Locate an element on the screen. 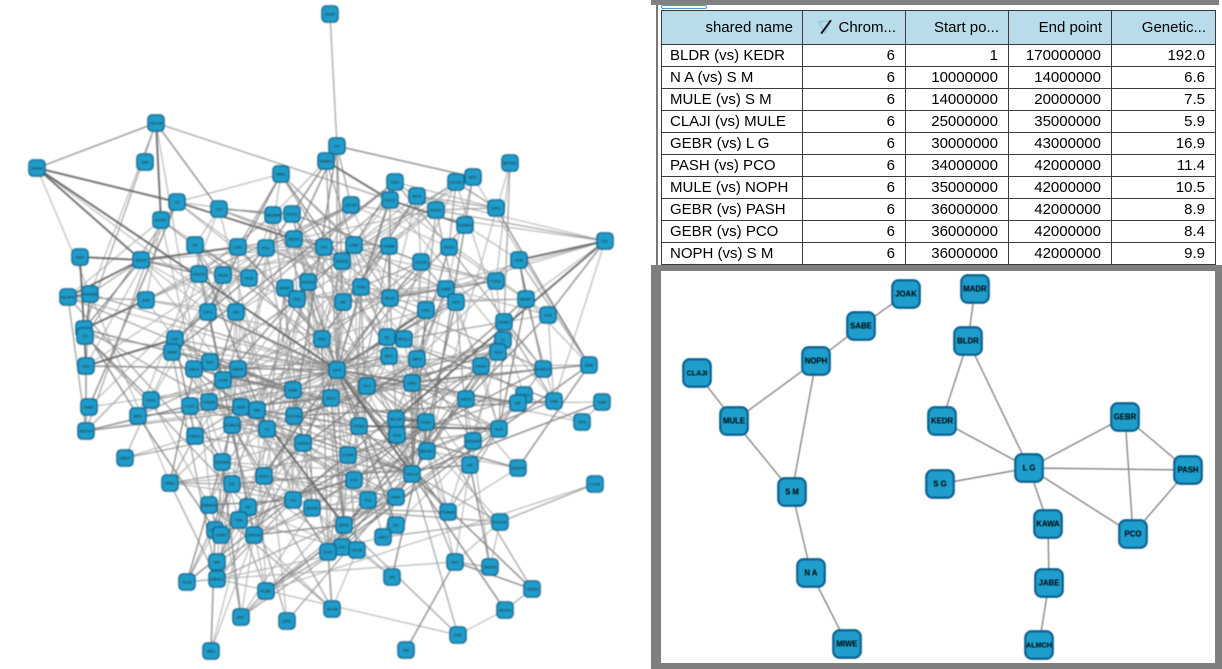  svg-text: KVHP is located at coordinates (161, 220).